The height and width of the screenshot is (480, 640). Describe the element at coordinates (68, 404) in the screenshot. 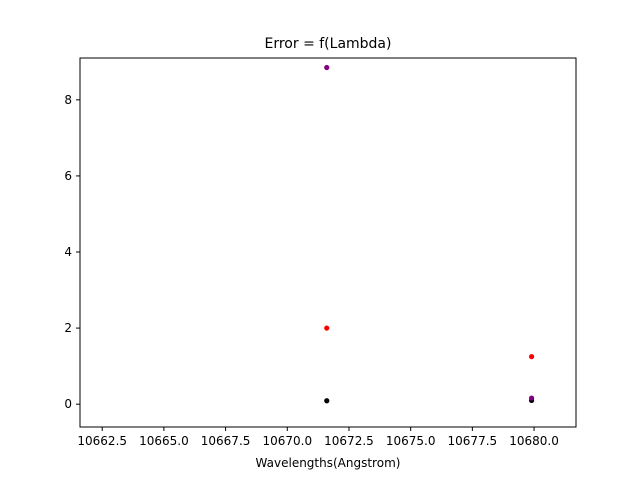

I see `y-tick-label: 0` at that location.